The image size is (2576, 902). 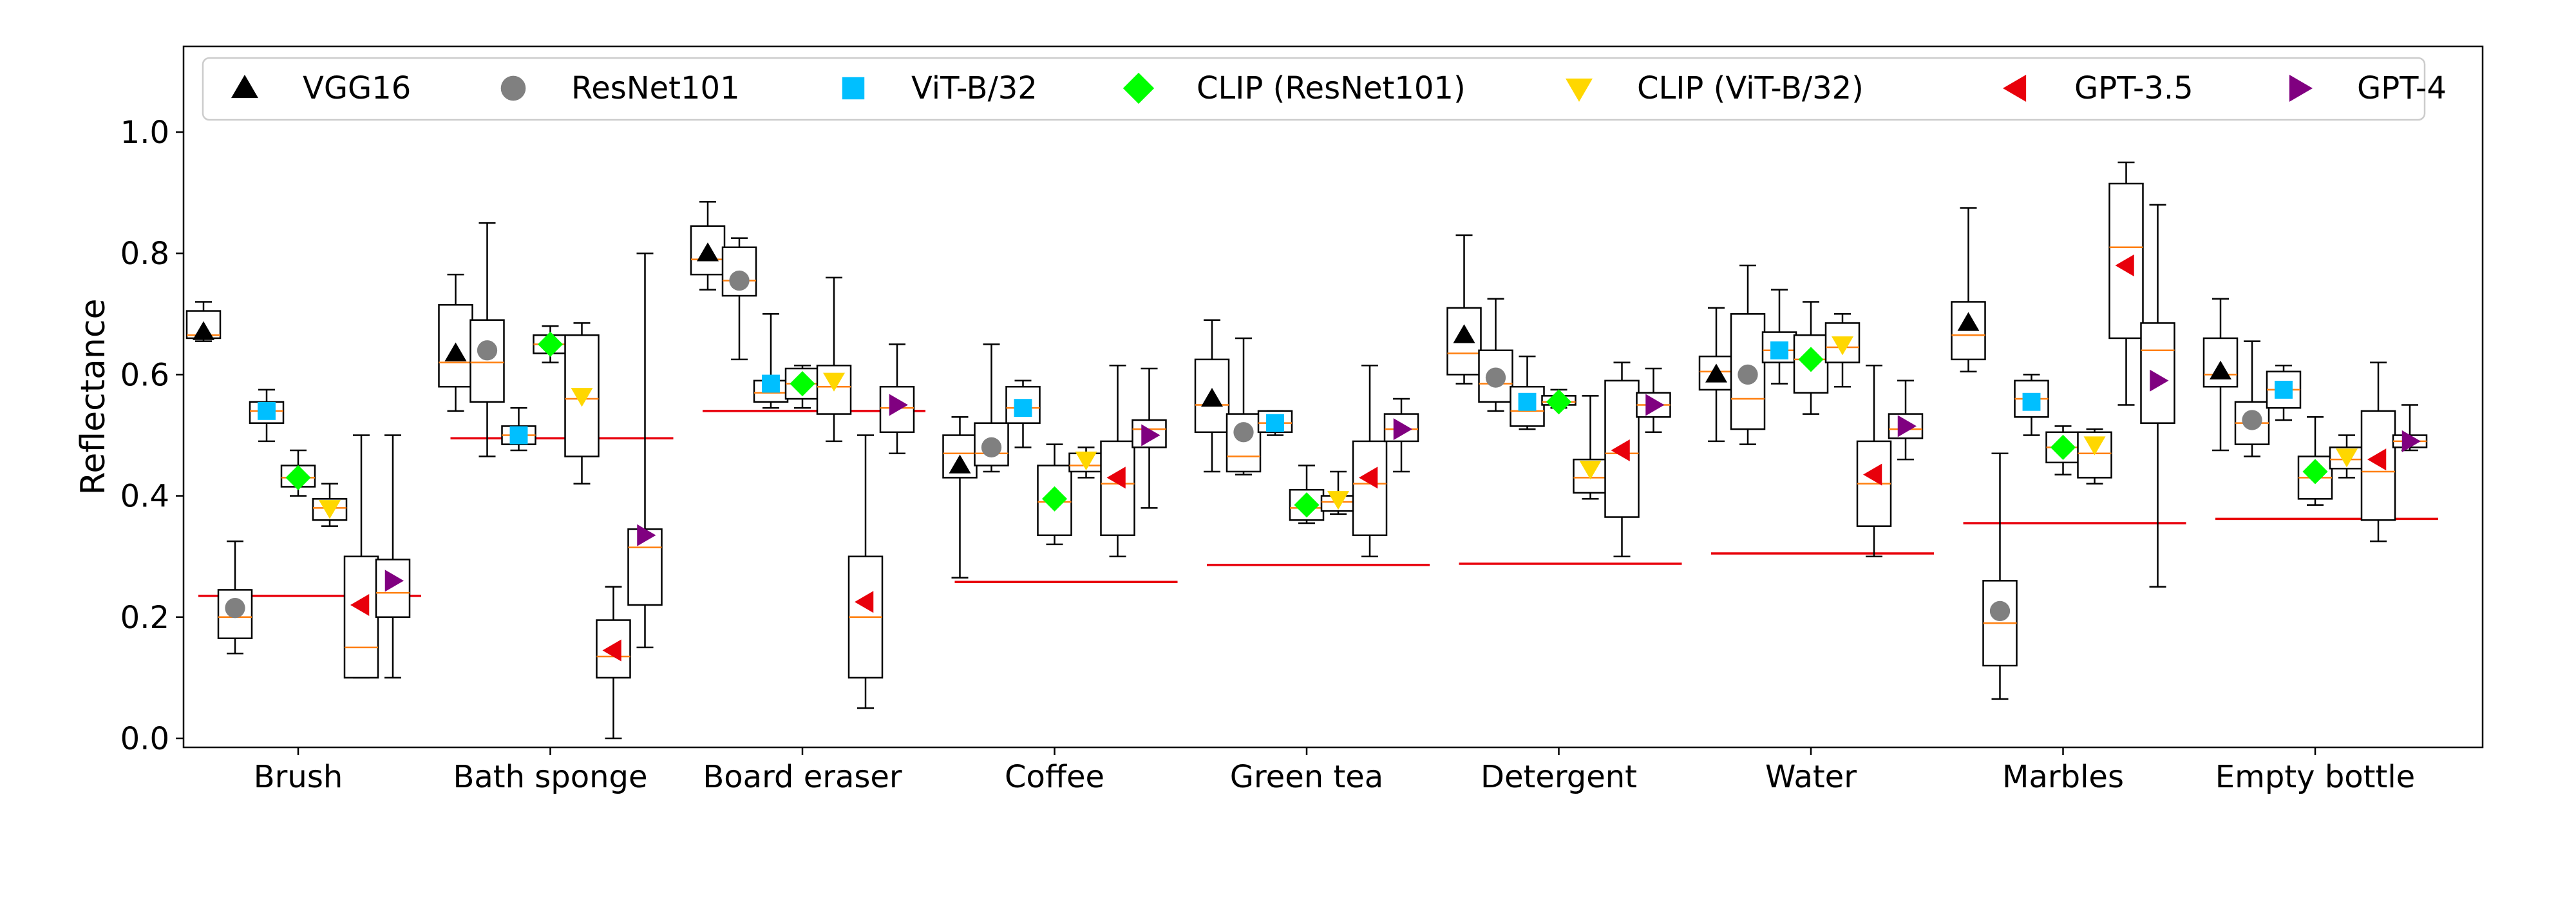 I want to click on legend-item-gpt-3-5: GPT-3.5, so click(x=2098, y=88).